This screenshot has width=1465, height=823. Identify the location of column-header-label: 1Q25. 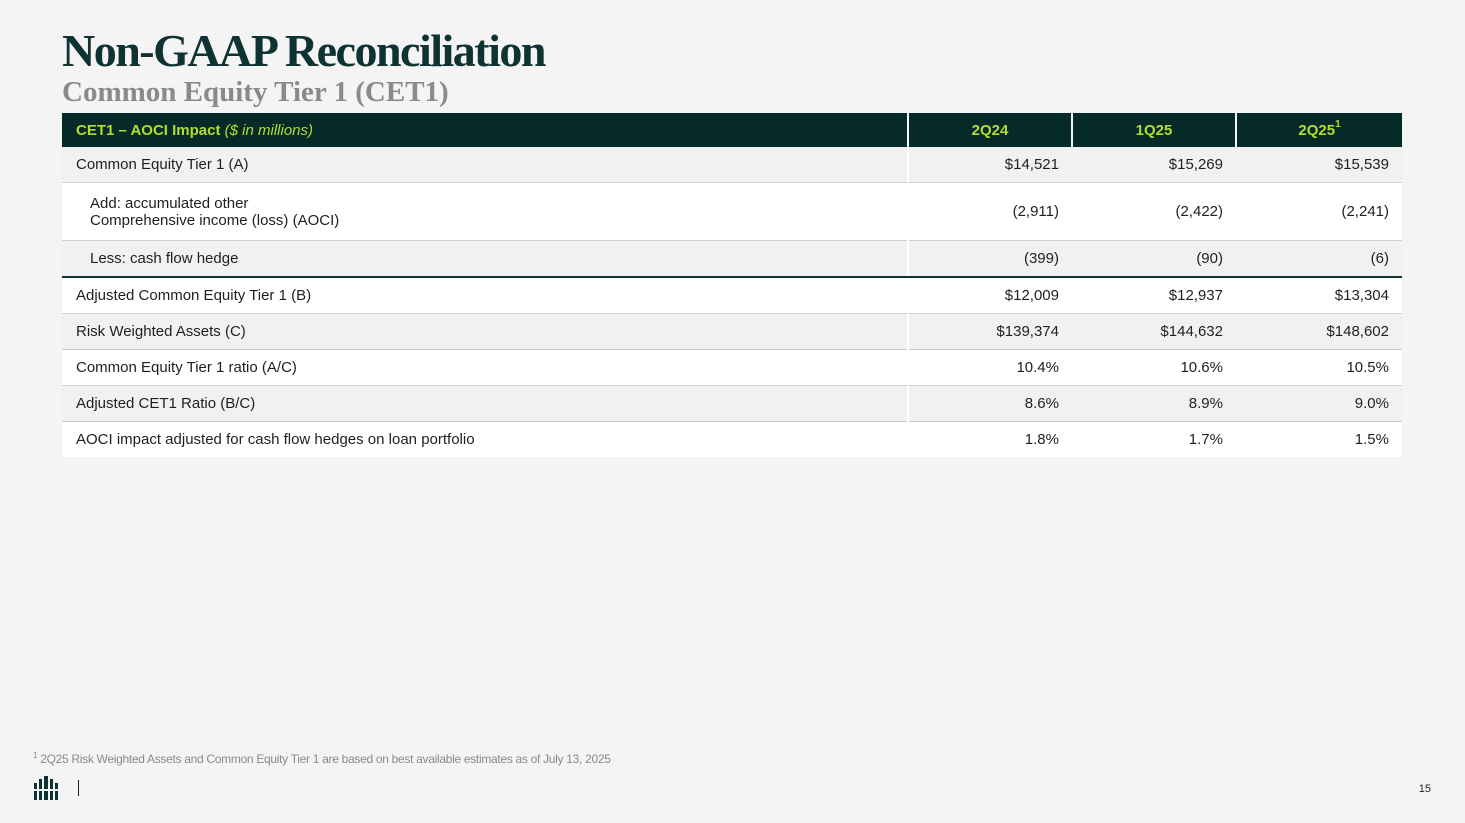
(1154, 130).